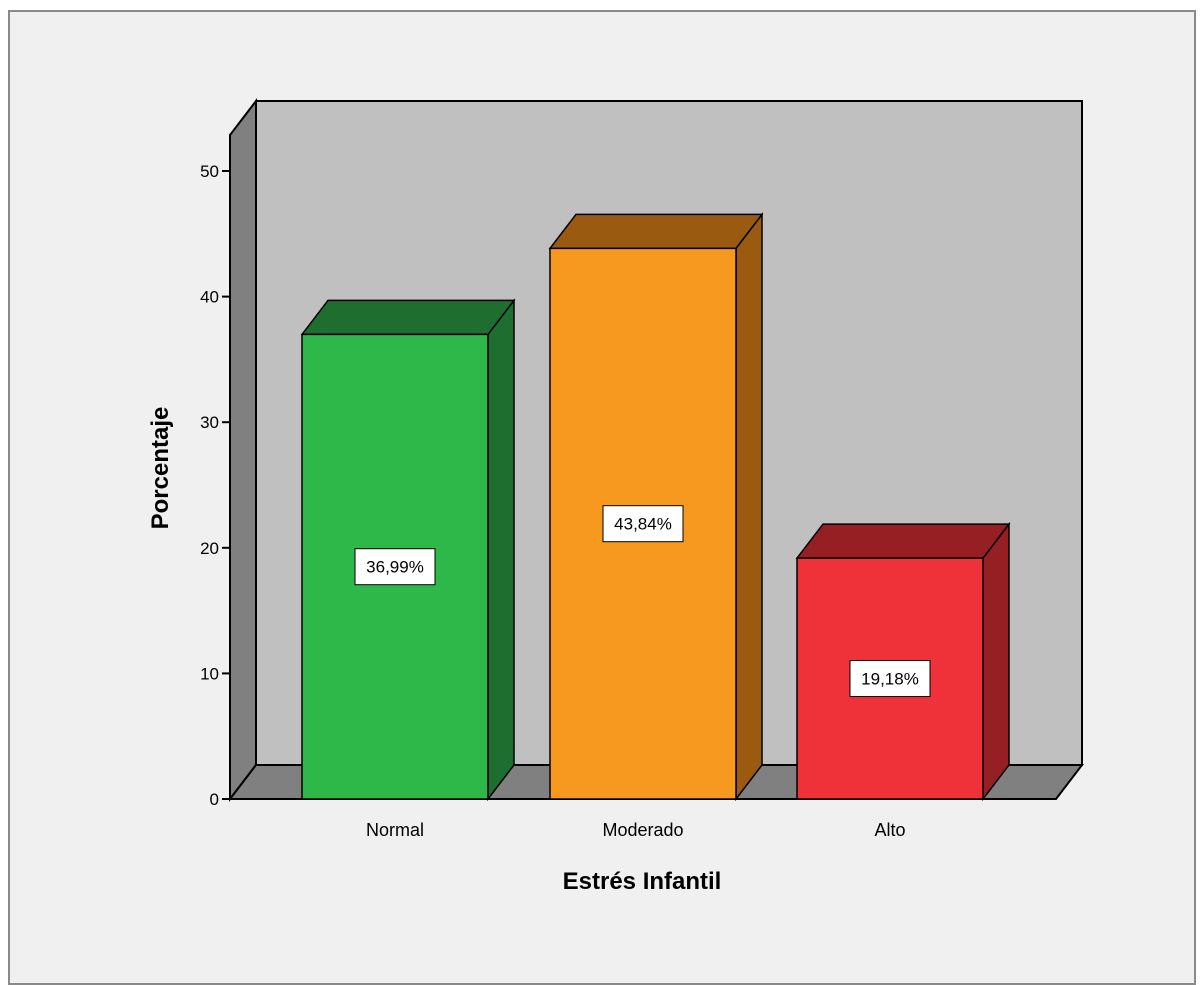 The width and height of the screenshot is (1200, 985). What do you see at coordinates (215, 485) in the screenshot?
I see `y-axis: 0 10 20 30 40 50` at bounding box center [215, 485].